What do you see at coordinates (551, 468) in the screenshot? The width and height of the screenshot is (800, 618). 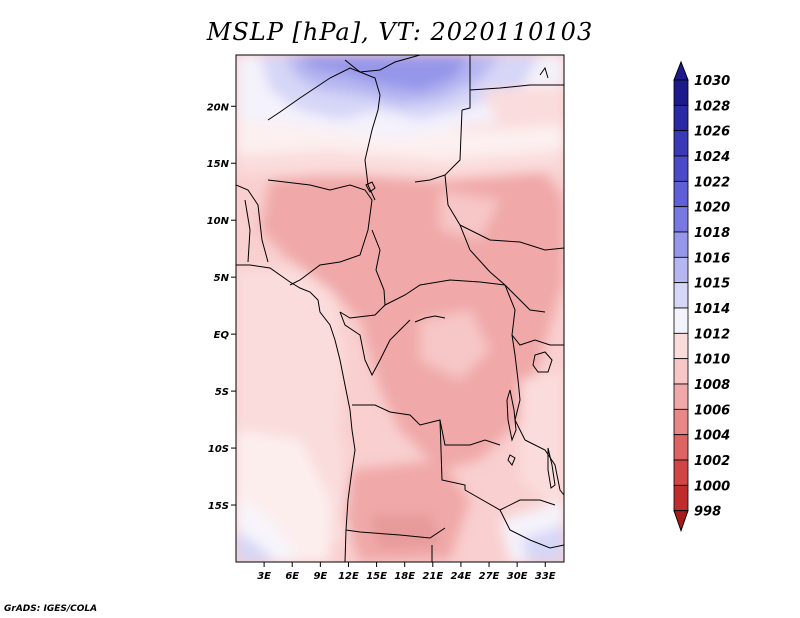 I see `lake-malawi` at bounding box center [551, 468].